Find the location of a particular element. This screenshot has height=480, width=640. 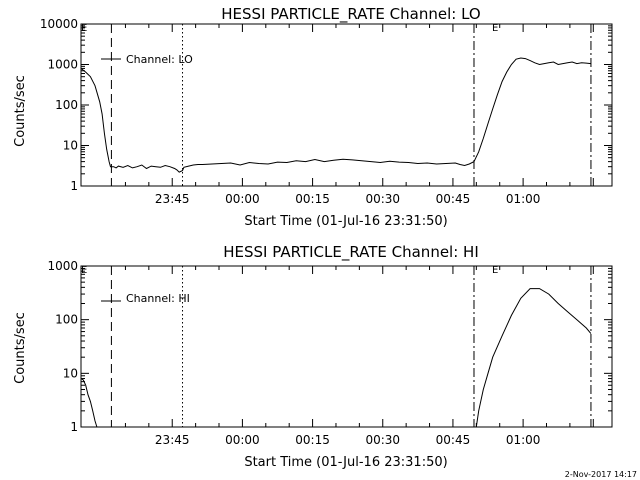

legend-label: Channel: LO is located at coordinates (159, 59).